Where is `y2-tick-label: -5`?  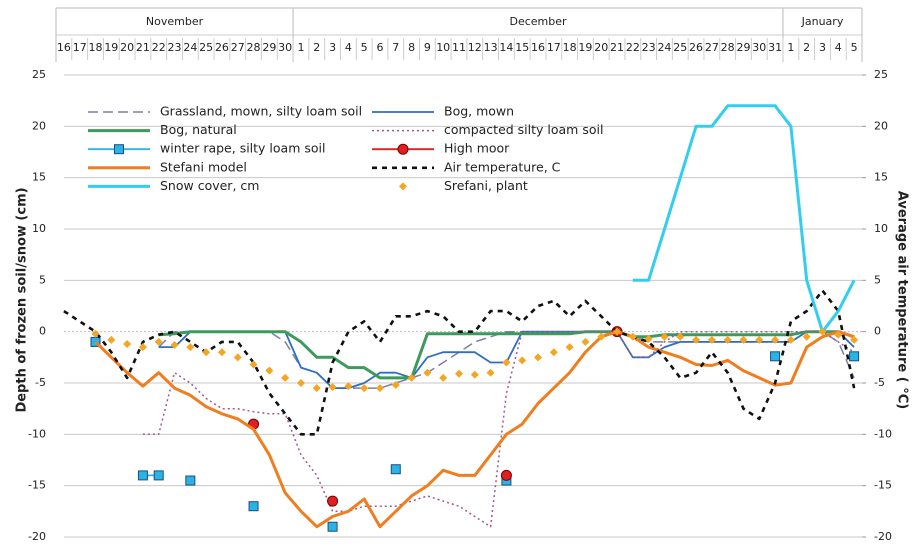
y2-tick-label: -5 is located at coordinates (879, 382).